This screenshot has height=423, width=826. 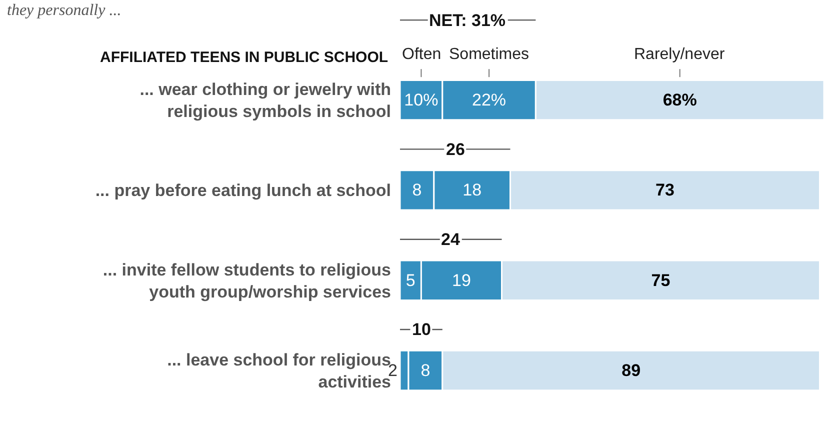 I want to click on series-label: Rarely/never, so click(x=680, y=54).